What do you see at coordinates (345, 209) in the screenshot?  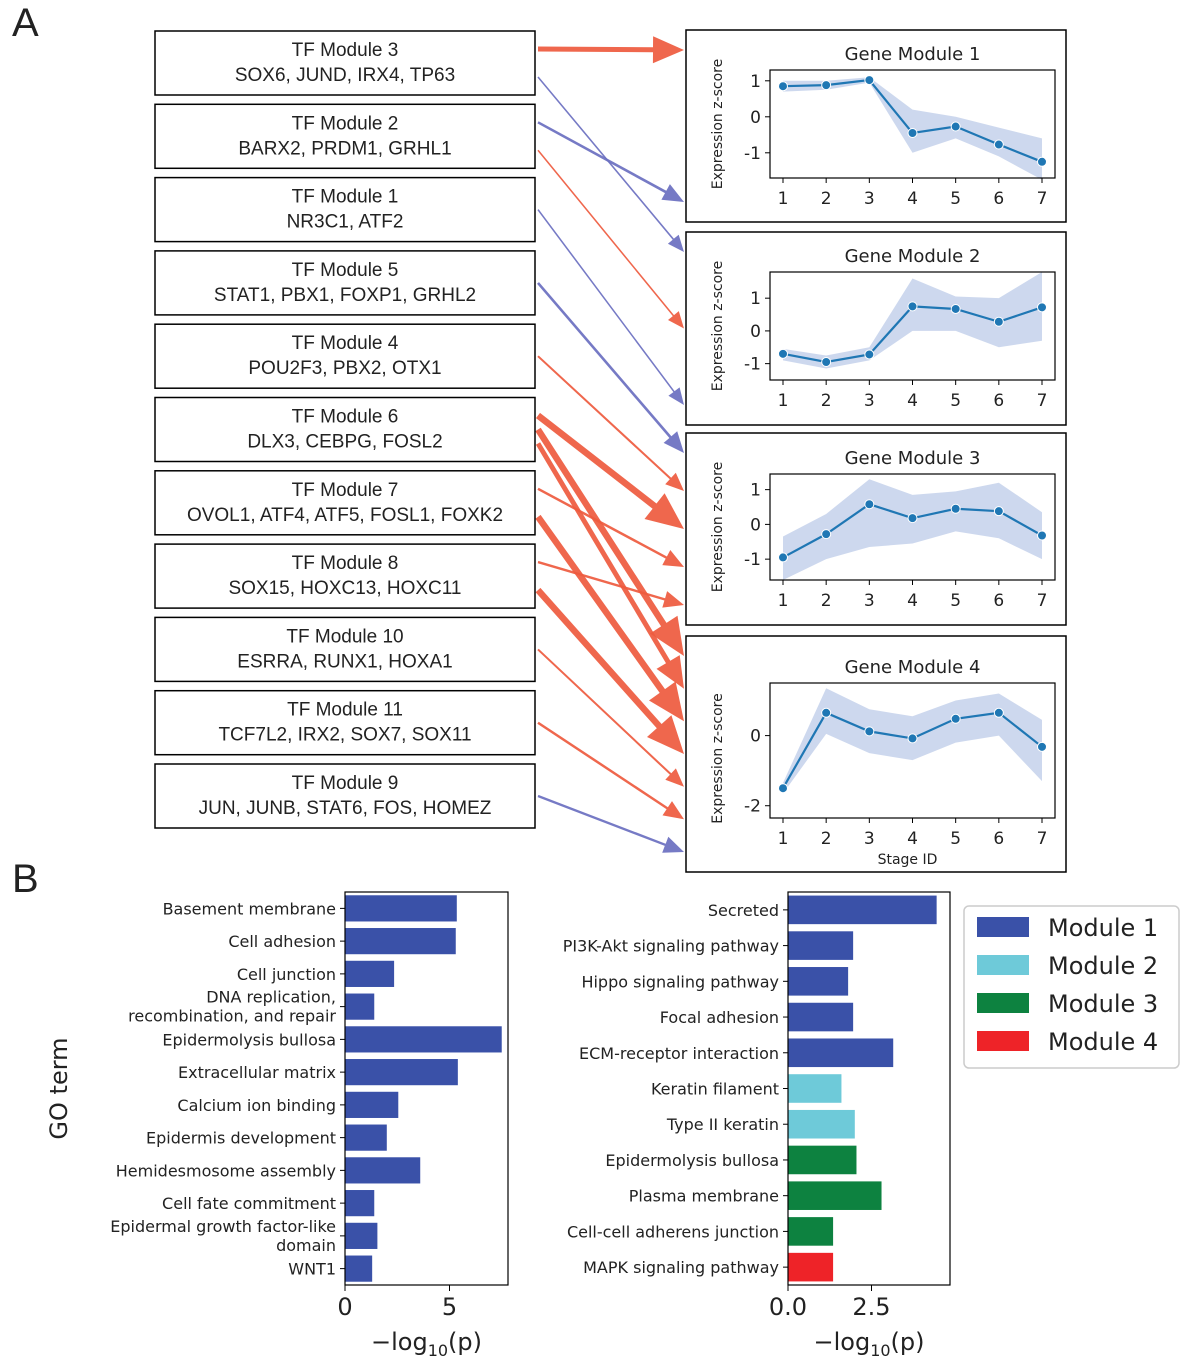 I see `tf-module-box: TF Module 1 NR3C1, ATF2` at bounding box center [345, 209].